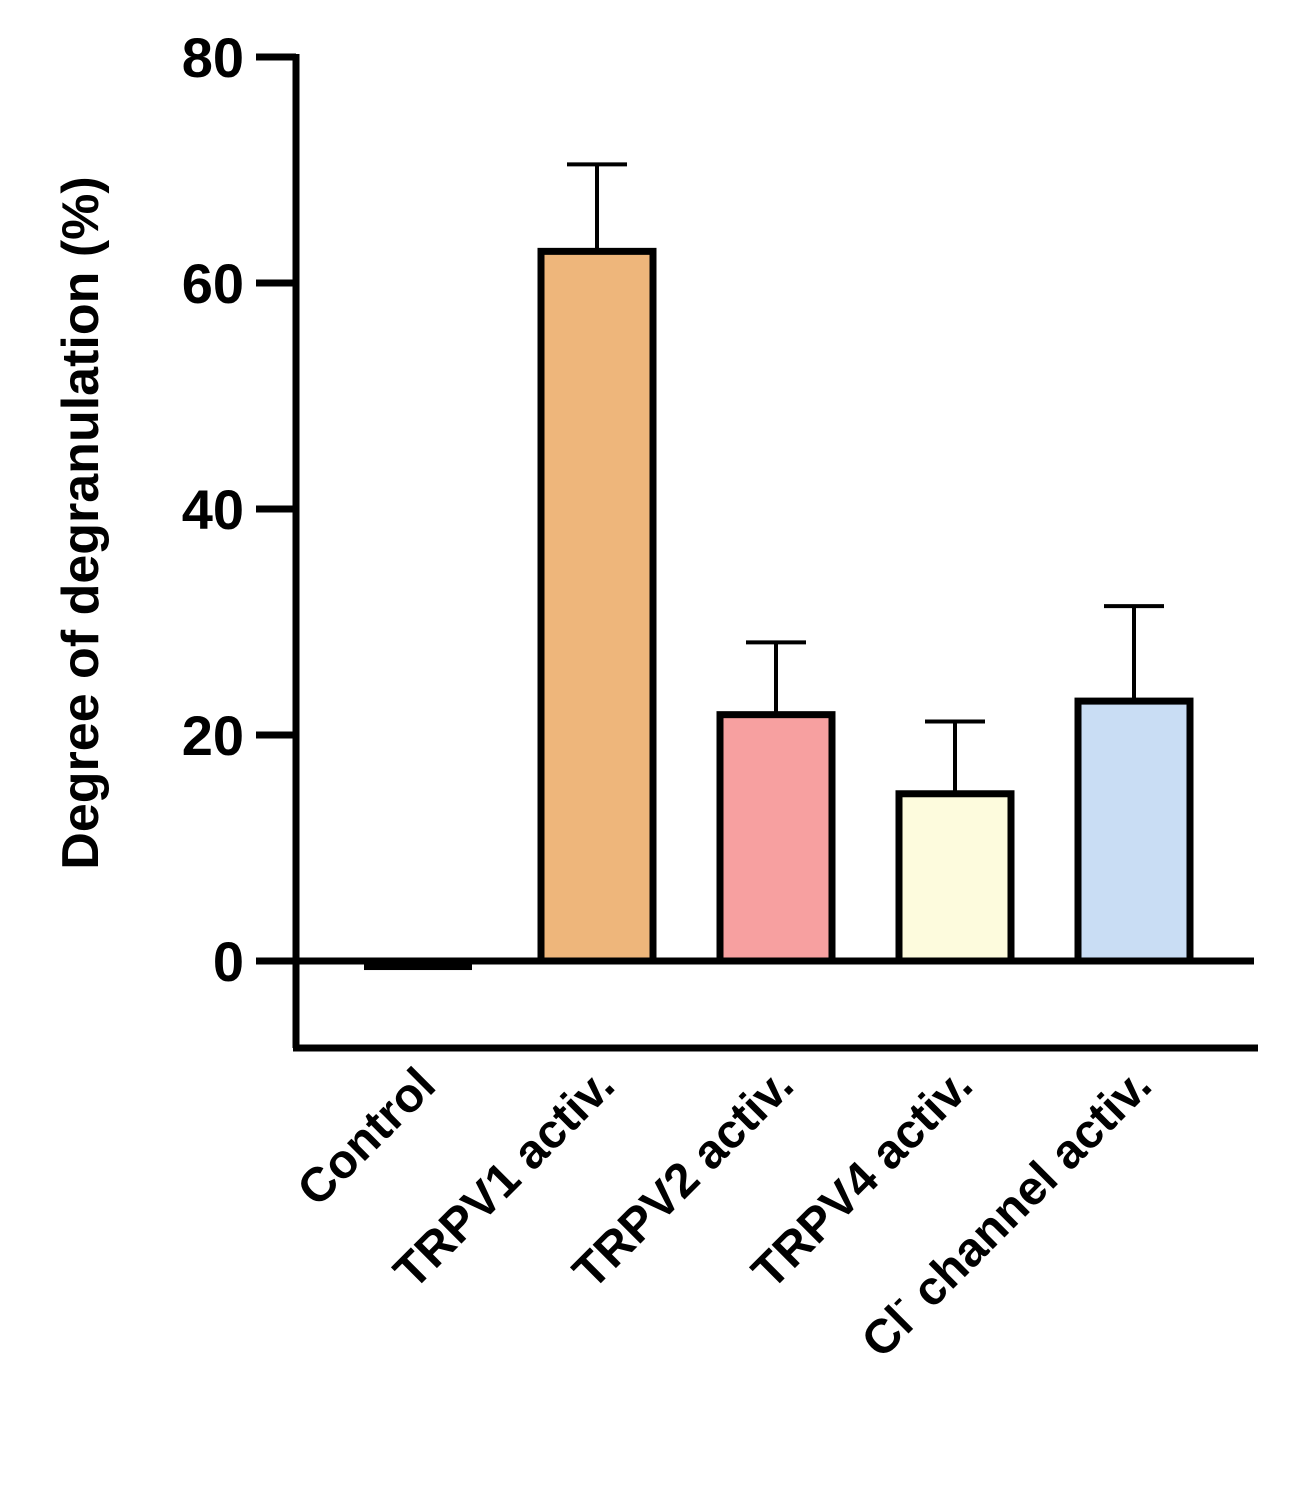 This screenshot has width=1304, height=1506. What do you see at coordinates (81, 522) in the screenshot?
I see `y-axis-title: Degree of degranulation (%)` at bounding box center [81, 522].